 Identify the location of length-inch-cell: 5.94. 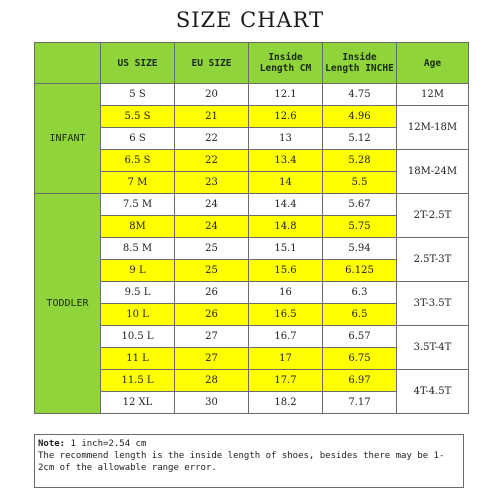
(359, 248).